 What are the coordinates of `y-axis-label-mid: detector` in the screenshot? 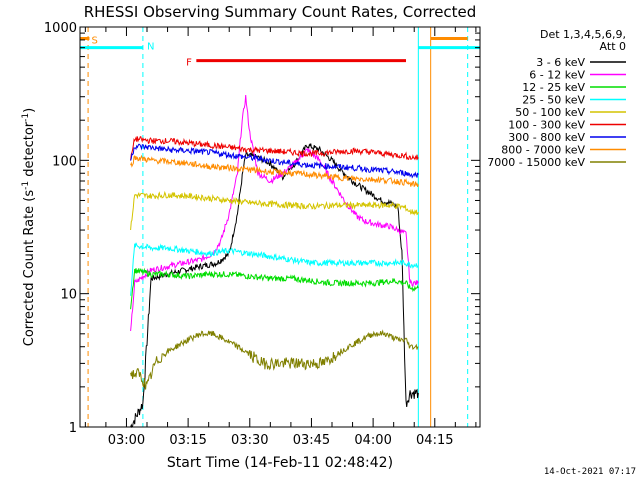 It's located at (29, 151).